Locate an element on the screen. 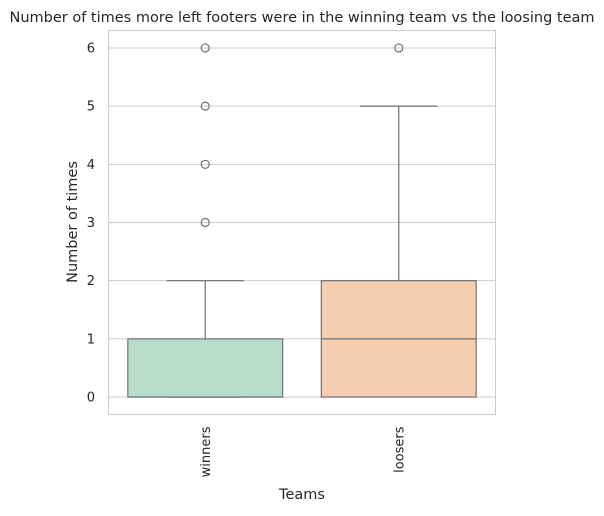 This screenshot has width=604, height=516. y-tick-label-3: 3 is located at coordinates (91, 223).